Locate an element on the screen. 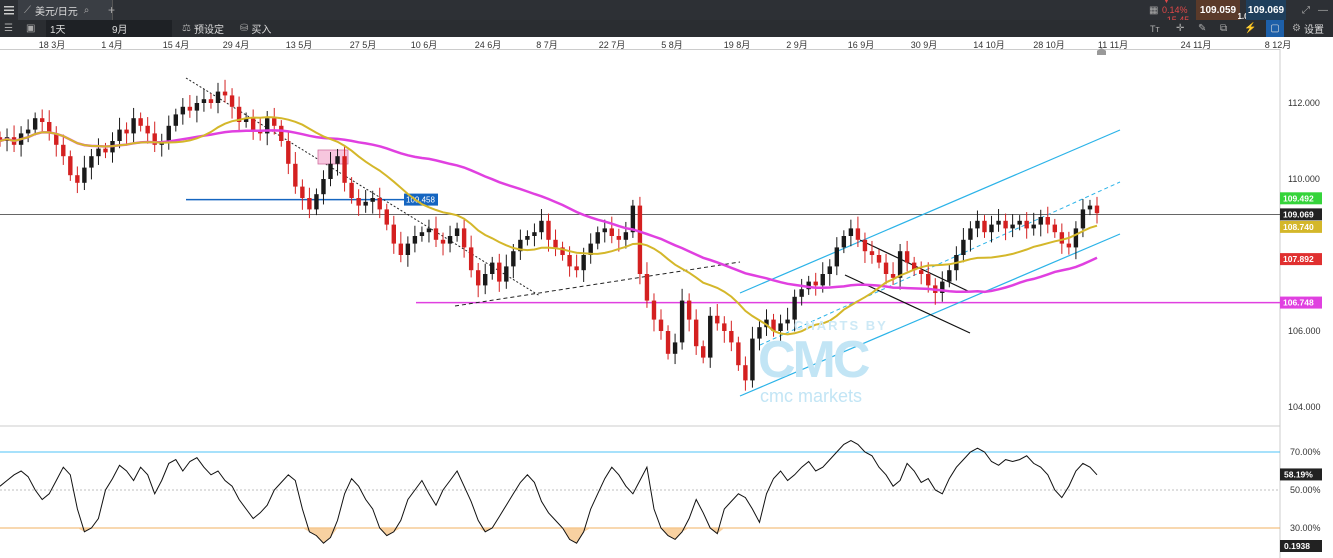  sell-price: 109.059 is located at coordinates (1218, 10).